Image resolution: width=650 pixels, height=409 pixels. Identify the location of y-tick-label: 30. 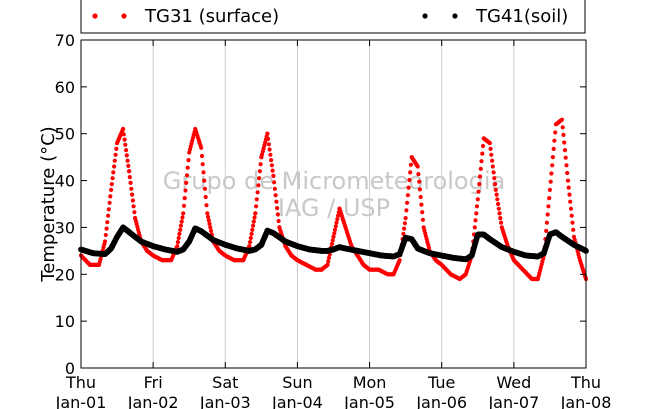
(65, 227).